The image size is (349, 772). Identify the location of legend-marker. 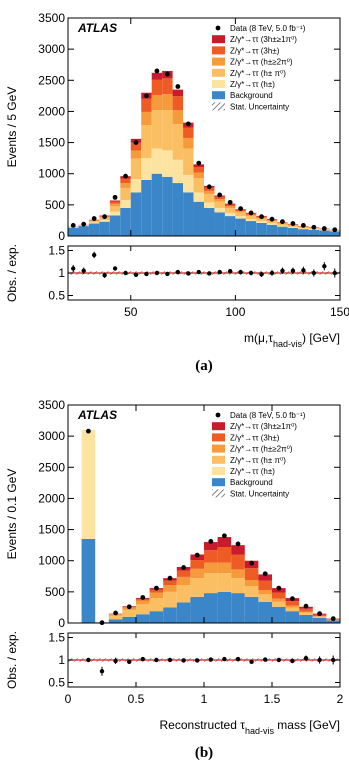
(218, 415).